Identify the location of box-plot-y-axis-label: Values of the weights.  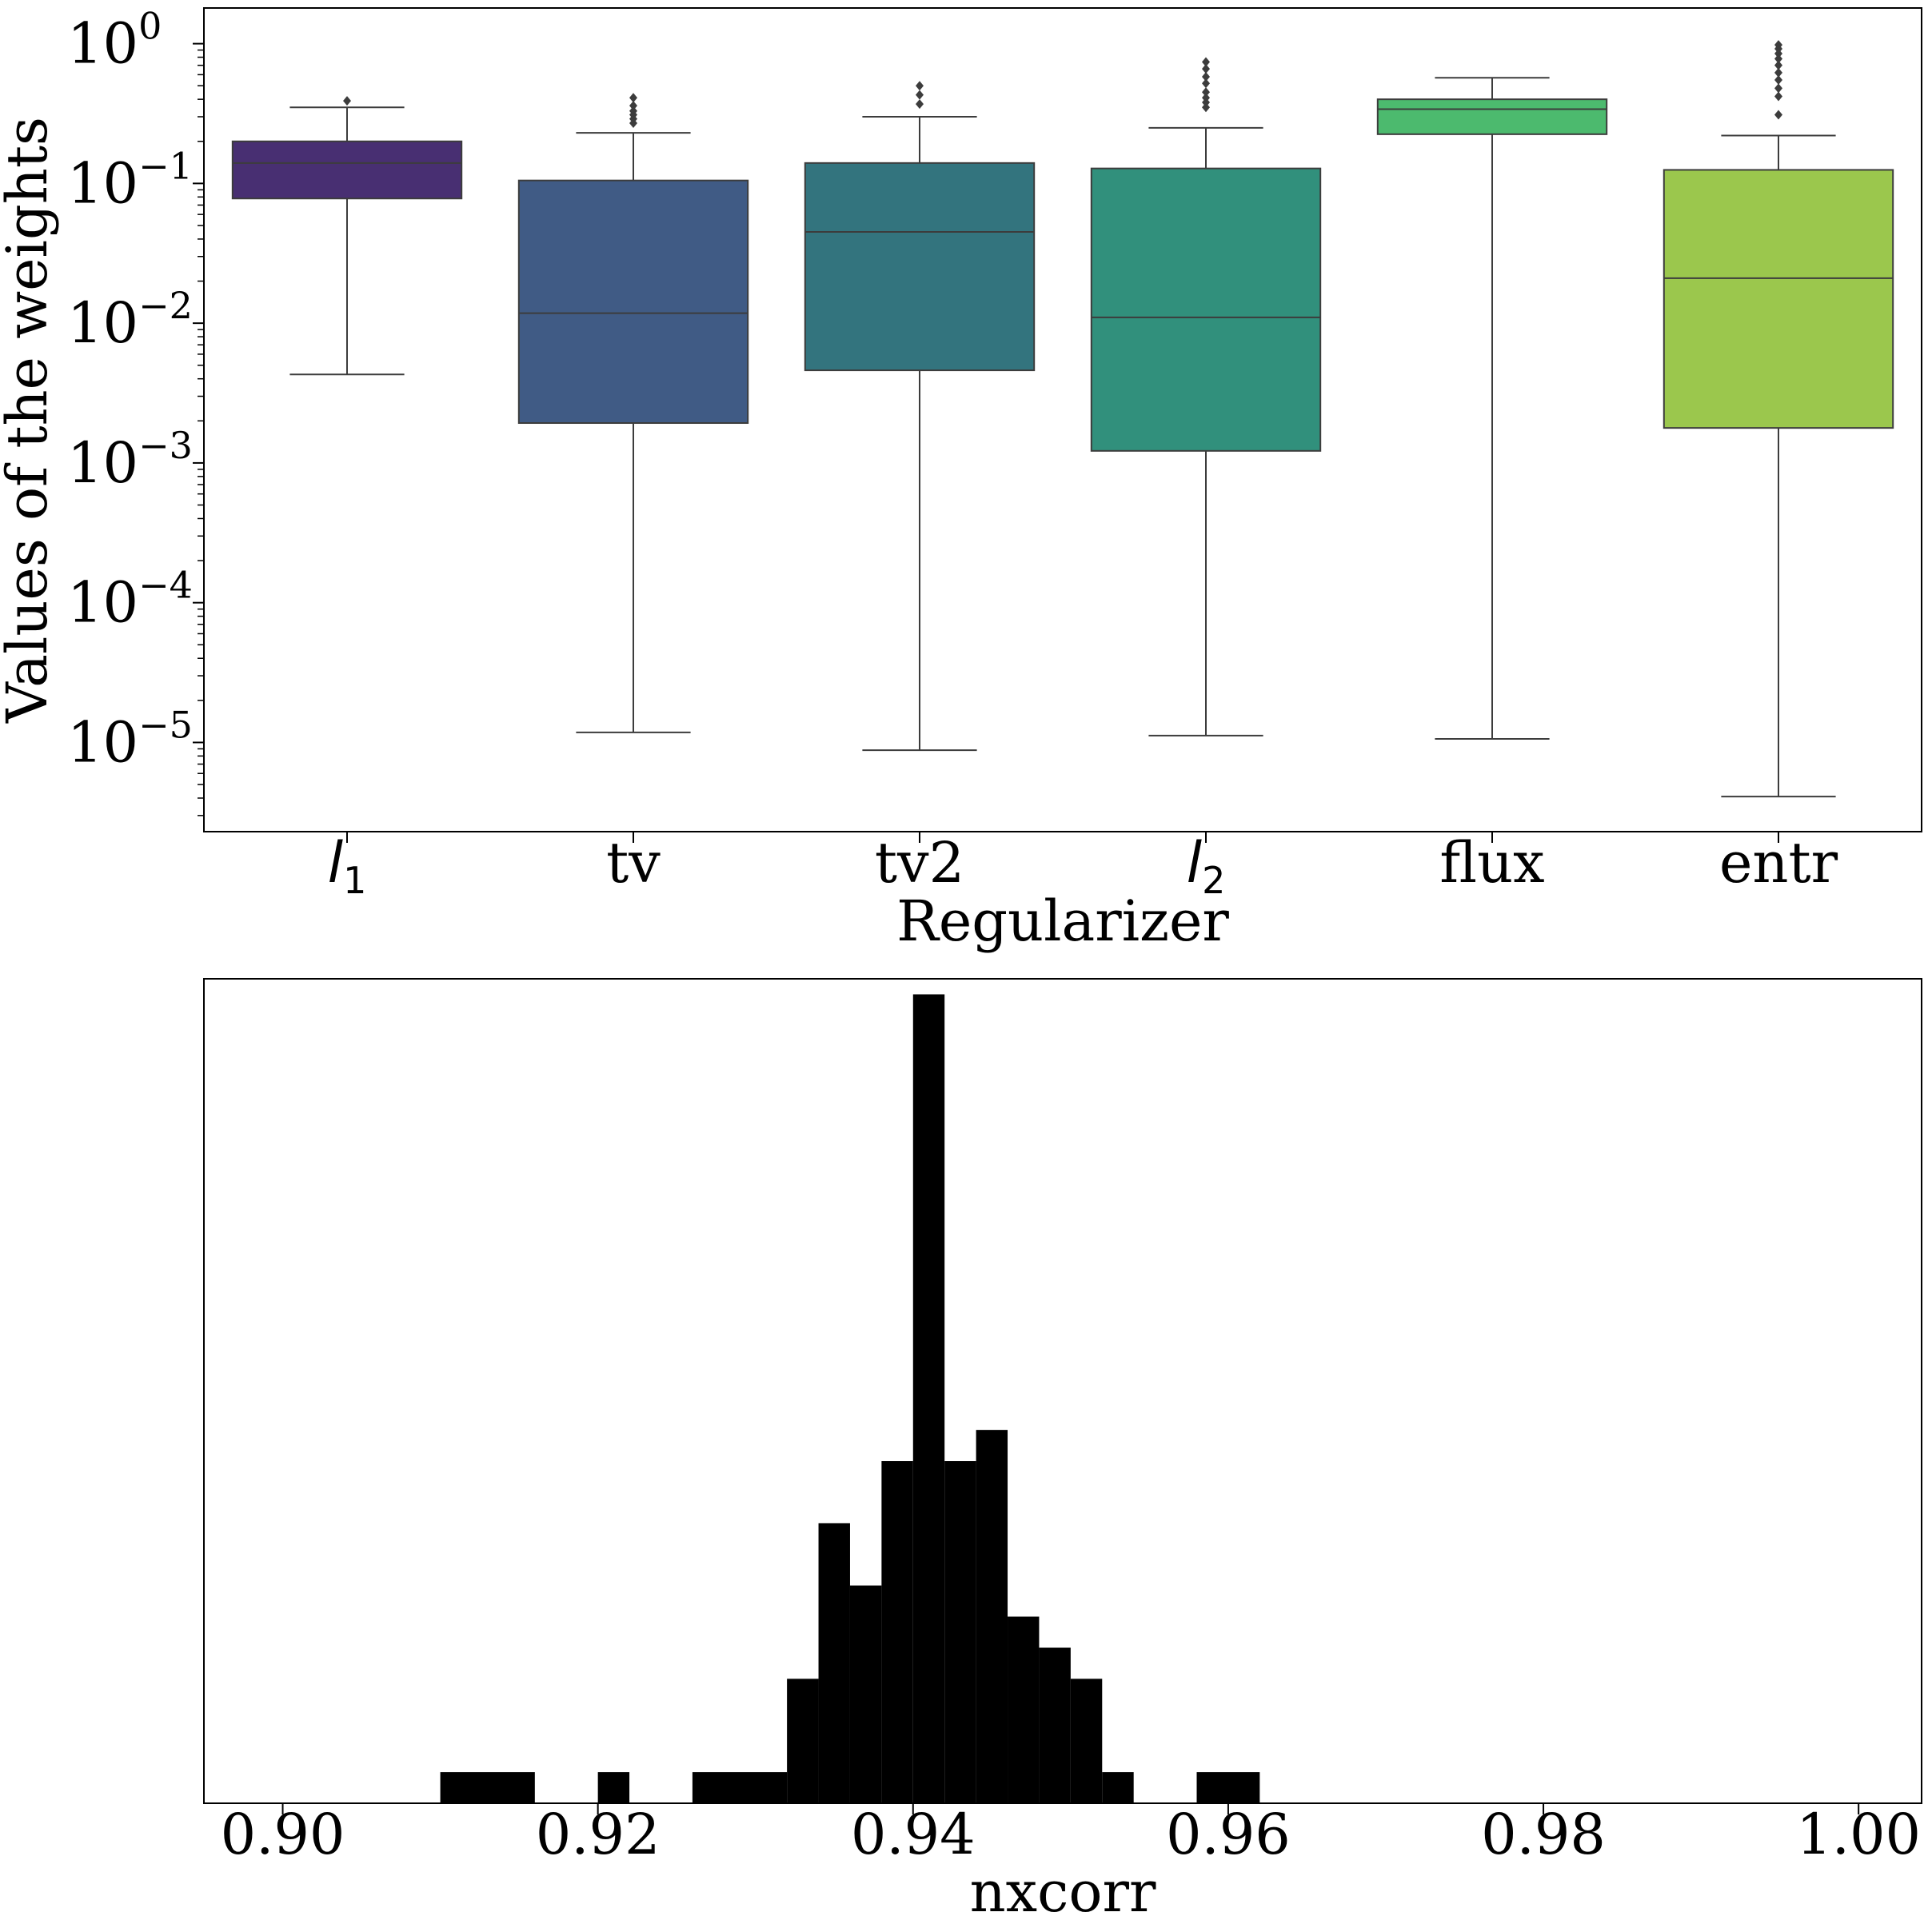
(30, 420).